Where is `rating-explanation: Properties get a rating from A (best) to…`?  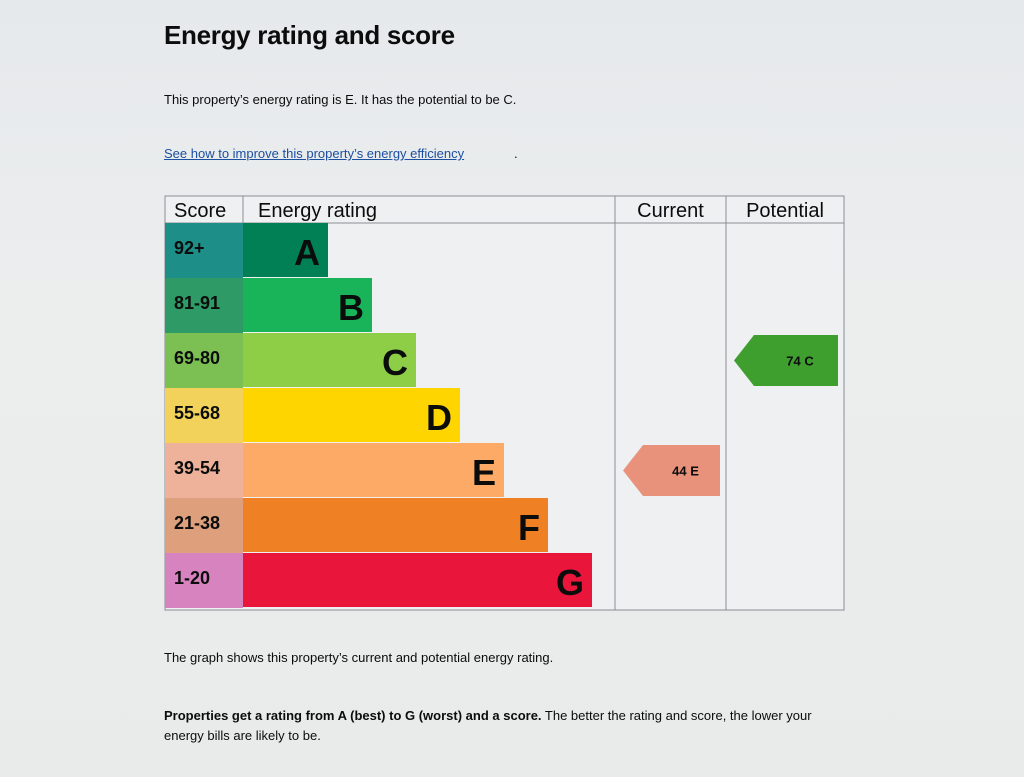 rating-explanation: Properties get a rating from A (best) to… is located at coordinates (504, 726).